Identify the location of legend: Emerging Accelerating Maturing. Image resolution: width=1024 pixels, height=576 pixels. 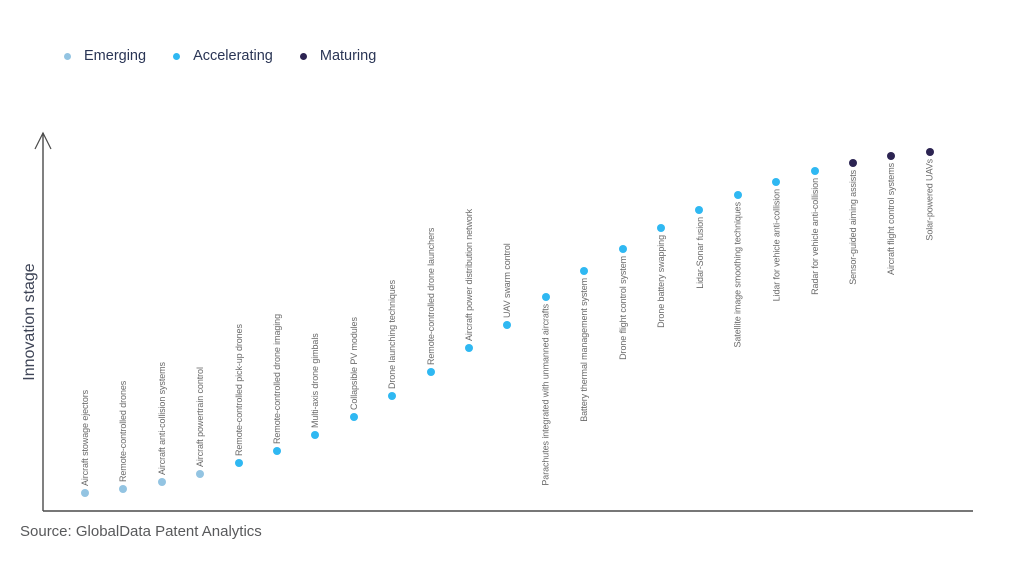
(220, 56).